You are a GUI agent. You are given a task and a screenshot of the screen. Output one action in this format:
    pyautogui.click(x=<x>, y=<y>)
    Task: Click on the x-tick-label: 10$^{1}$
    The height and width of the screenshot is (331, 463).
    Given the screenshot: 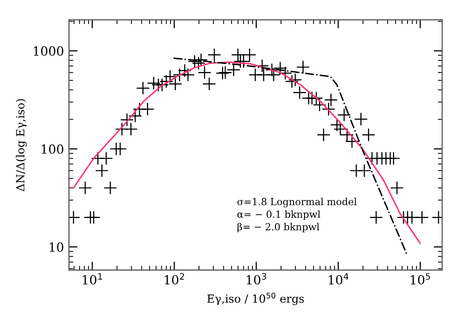 What is the action you would take?
    pyautogui.click(x=92, y=279)
    